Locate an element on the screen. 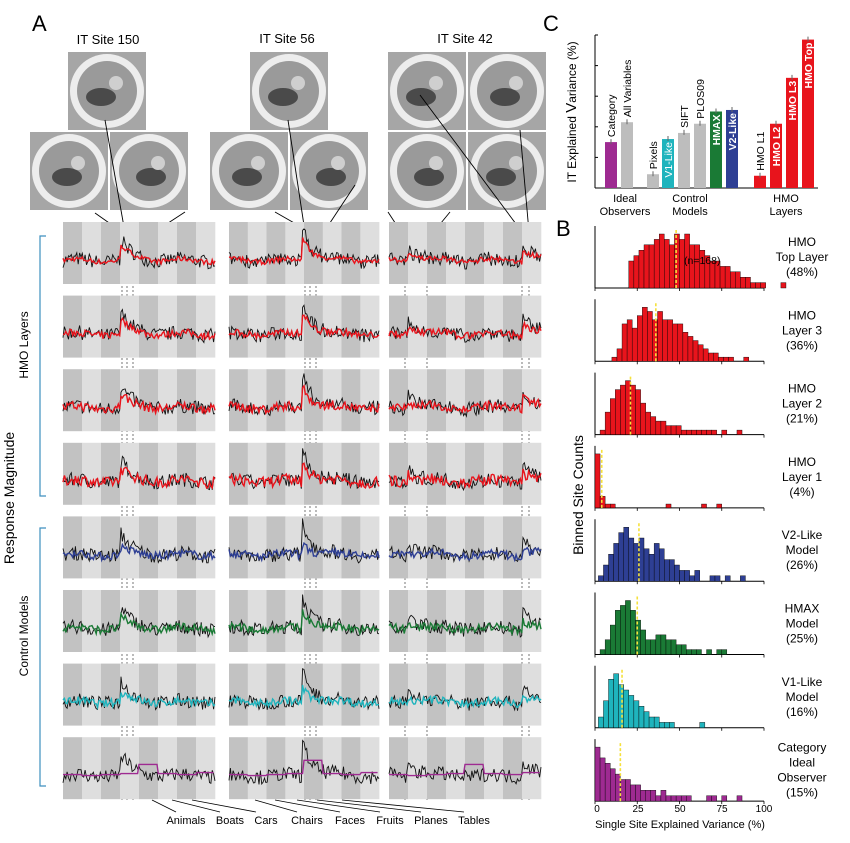  histogram-model-label: Category is located at coordinates (802, 748).